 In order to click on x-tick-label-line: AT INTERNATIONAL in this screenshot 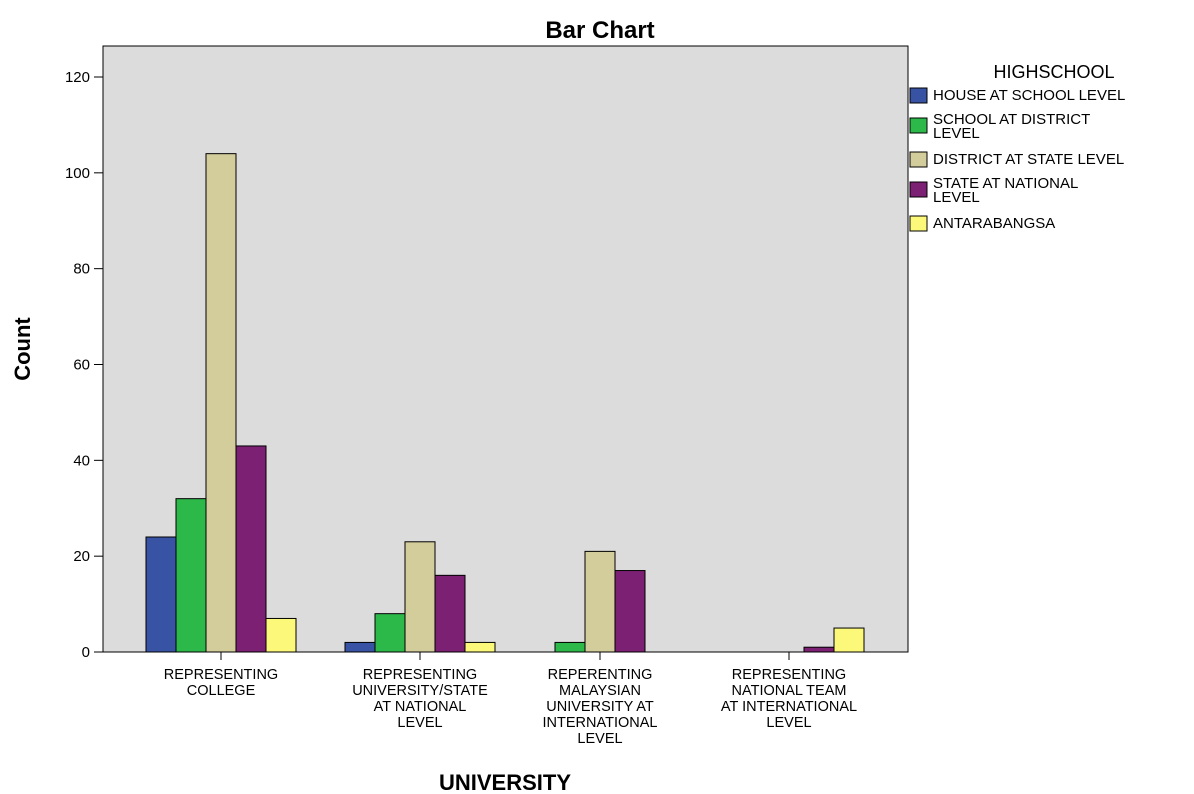, I will do `click(789, 707)`.